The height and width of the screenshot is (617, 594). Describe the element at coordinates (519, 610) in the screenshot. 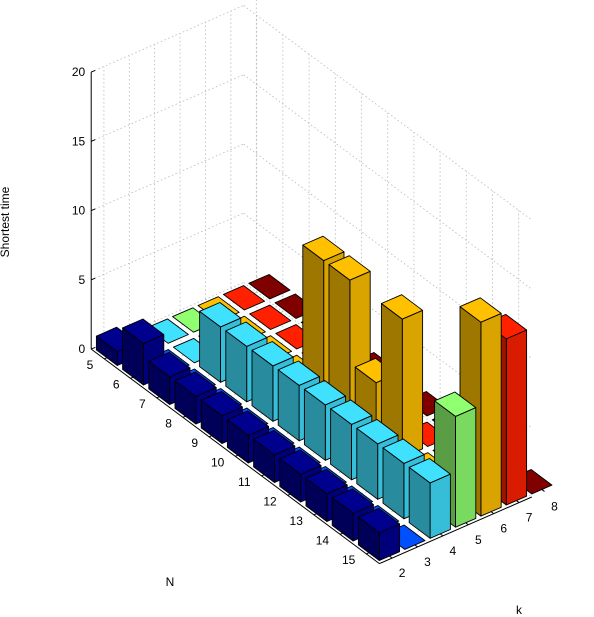

I see `x-axis-label: k` at that location.